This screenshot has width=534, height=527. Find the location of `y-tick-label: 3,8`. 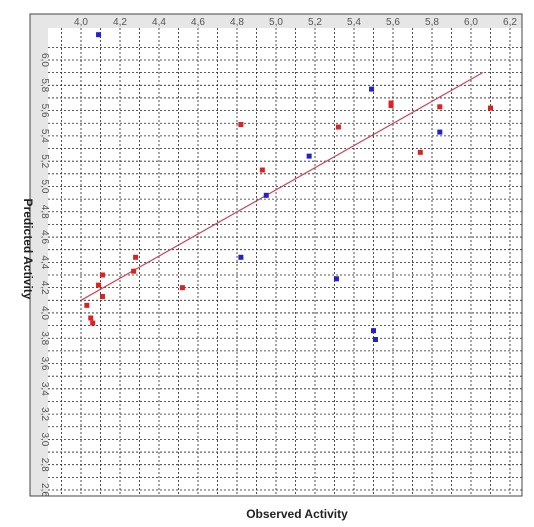

y-tick-label: 3,8 is located at coordinates (44, 338).